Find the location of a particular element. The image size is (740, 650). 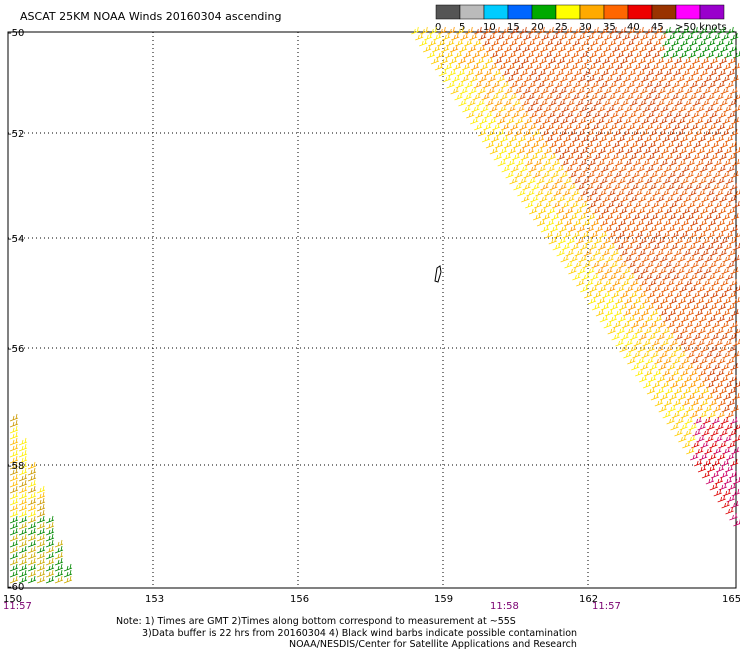

legend-swatch is located at coordinates (496, 12).